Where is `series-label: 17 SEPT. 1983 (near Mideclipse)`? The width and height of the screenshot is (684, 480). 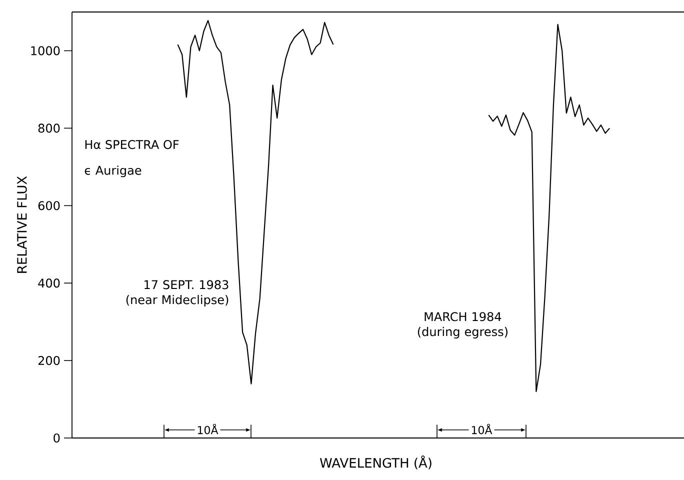 series-label: 17 SEPT. 1983 (near Mideclipse) is located at coordinates (177, 293).